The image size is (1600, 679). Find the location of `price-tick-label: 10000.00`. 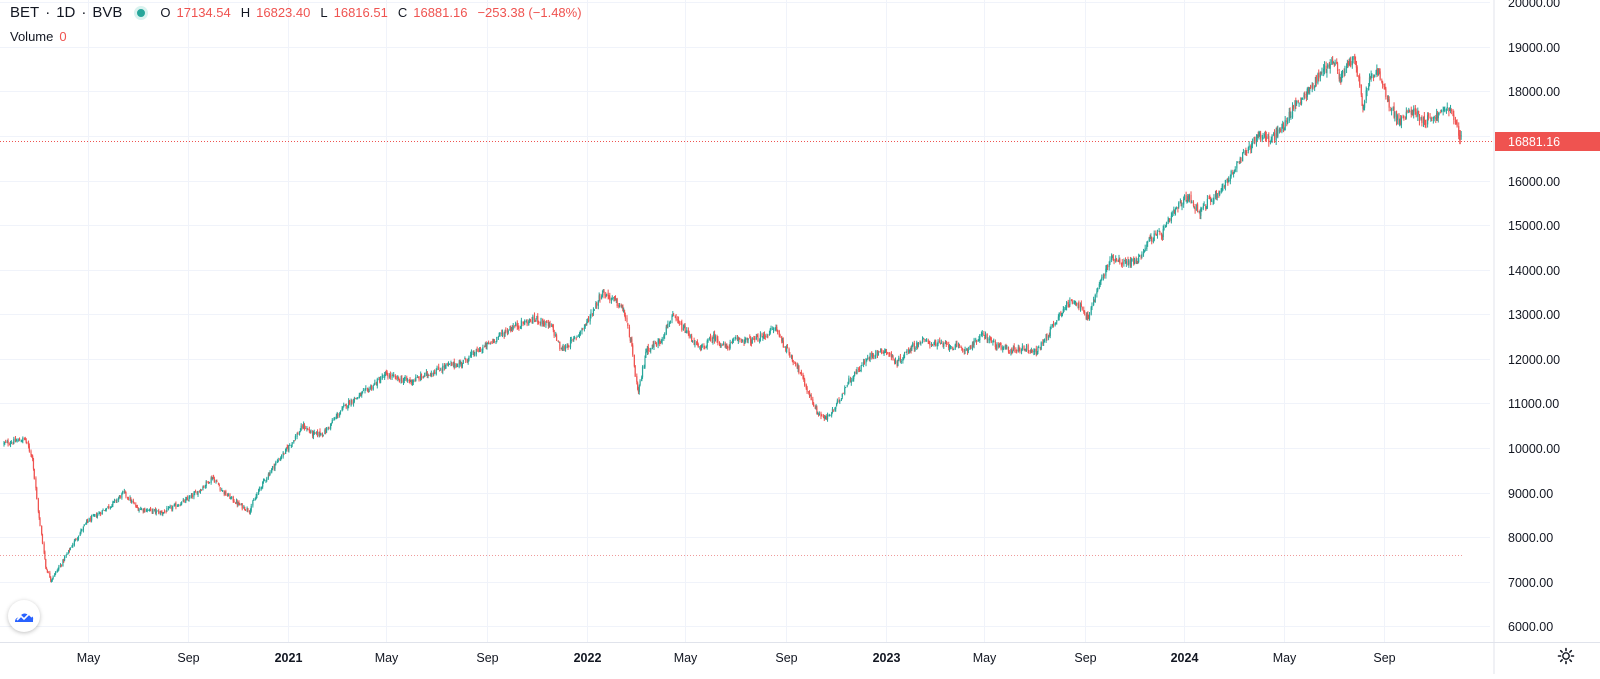

price-tick-label: 10000.00 is located at coordinates (1534, 449).